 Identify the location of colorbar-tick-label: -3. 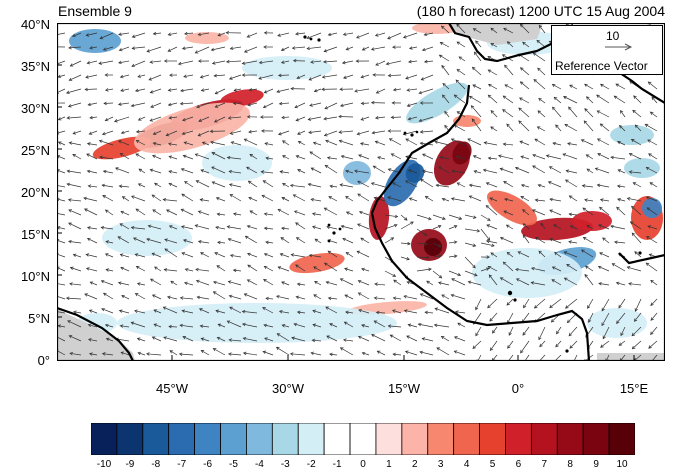
(285, 464).